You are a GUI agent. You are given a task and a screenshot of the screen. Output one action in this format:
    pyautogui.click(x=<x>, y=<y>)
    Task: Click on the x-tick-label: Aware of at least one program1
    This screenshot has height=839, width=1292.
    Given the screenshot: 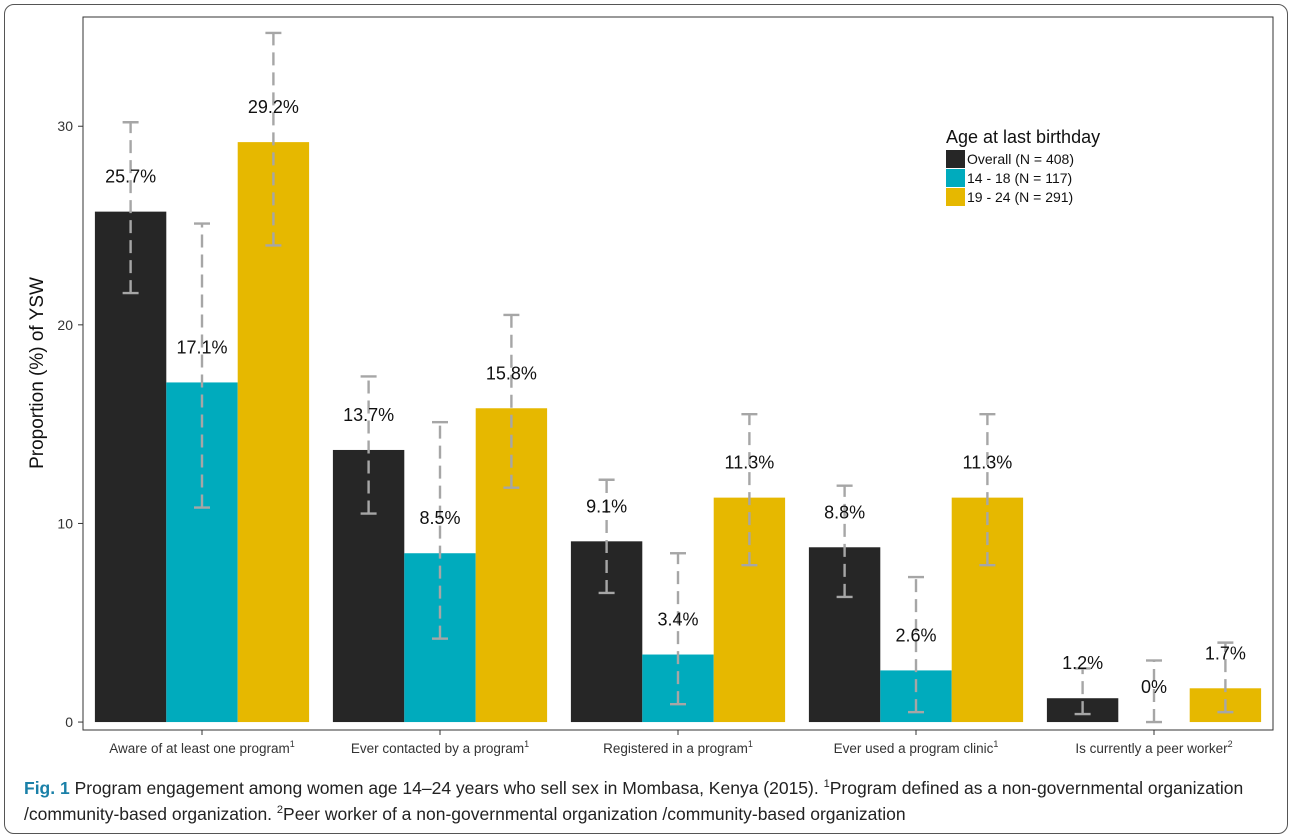 What is the action you would take?
    pyautogui.click(x=202, y=747)
    